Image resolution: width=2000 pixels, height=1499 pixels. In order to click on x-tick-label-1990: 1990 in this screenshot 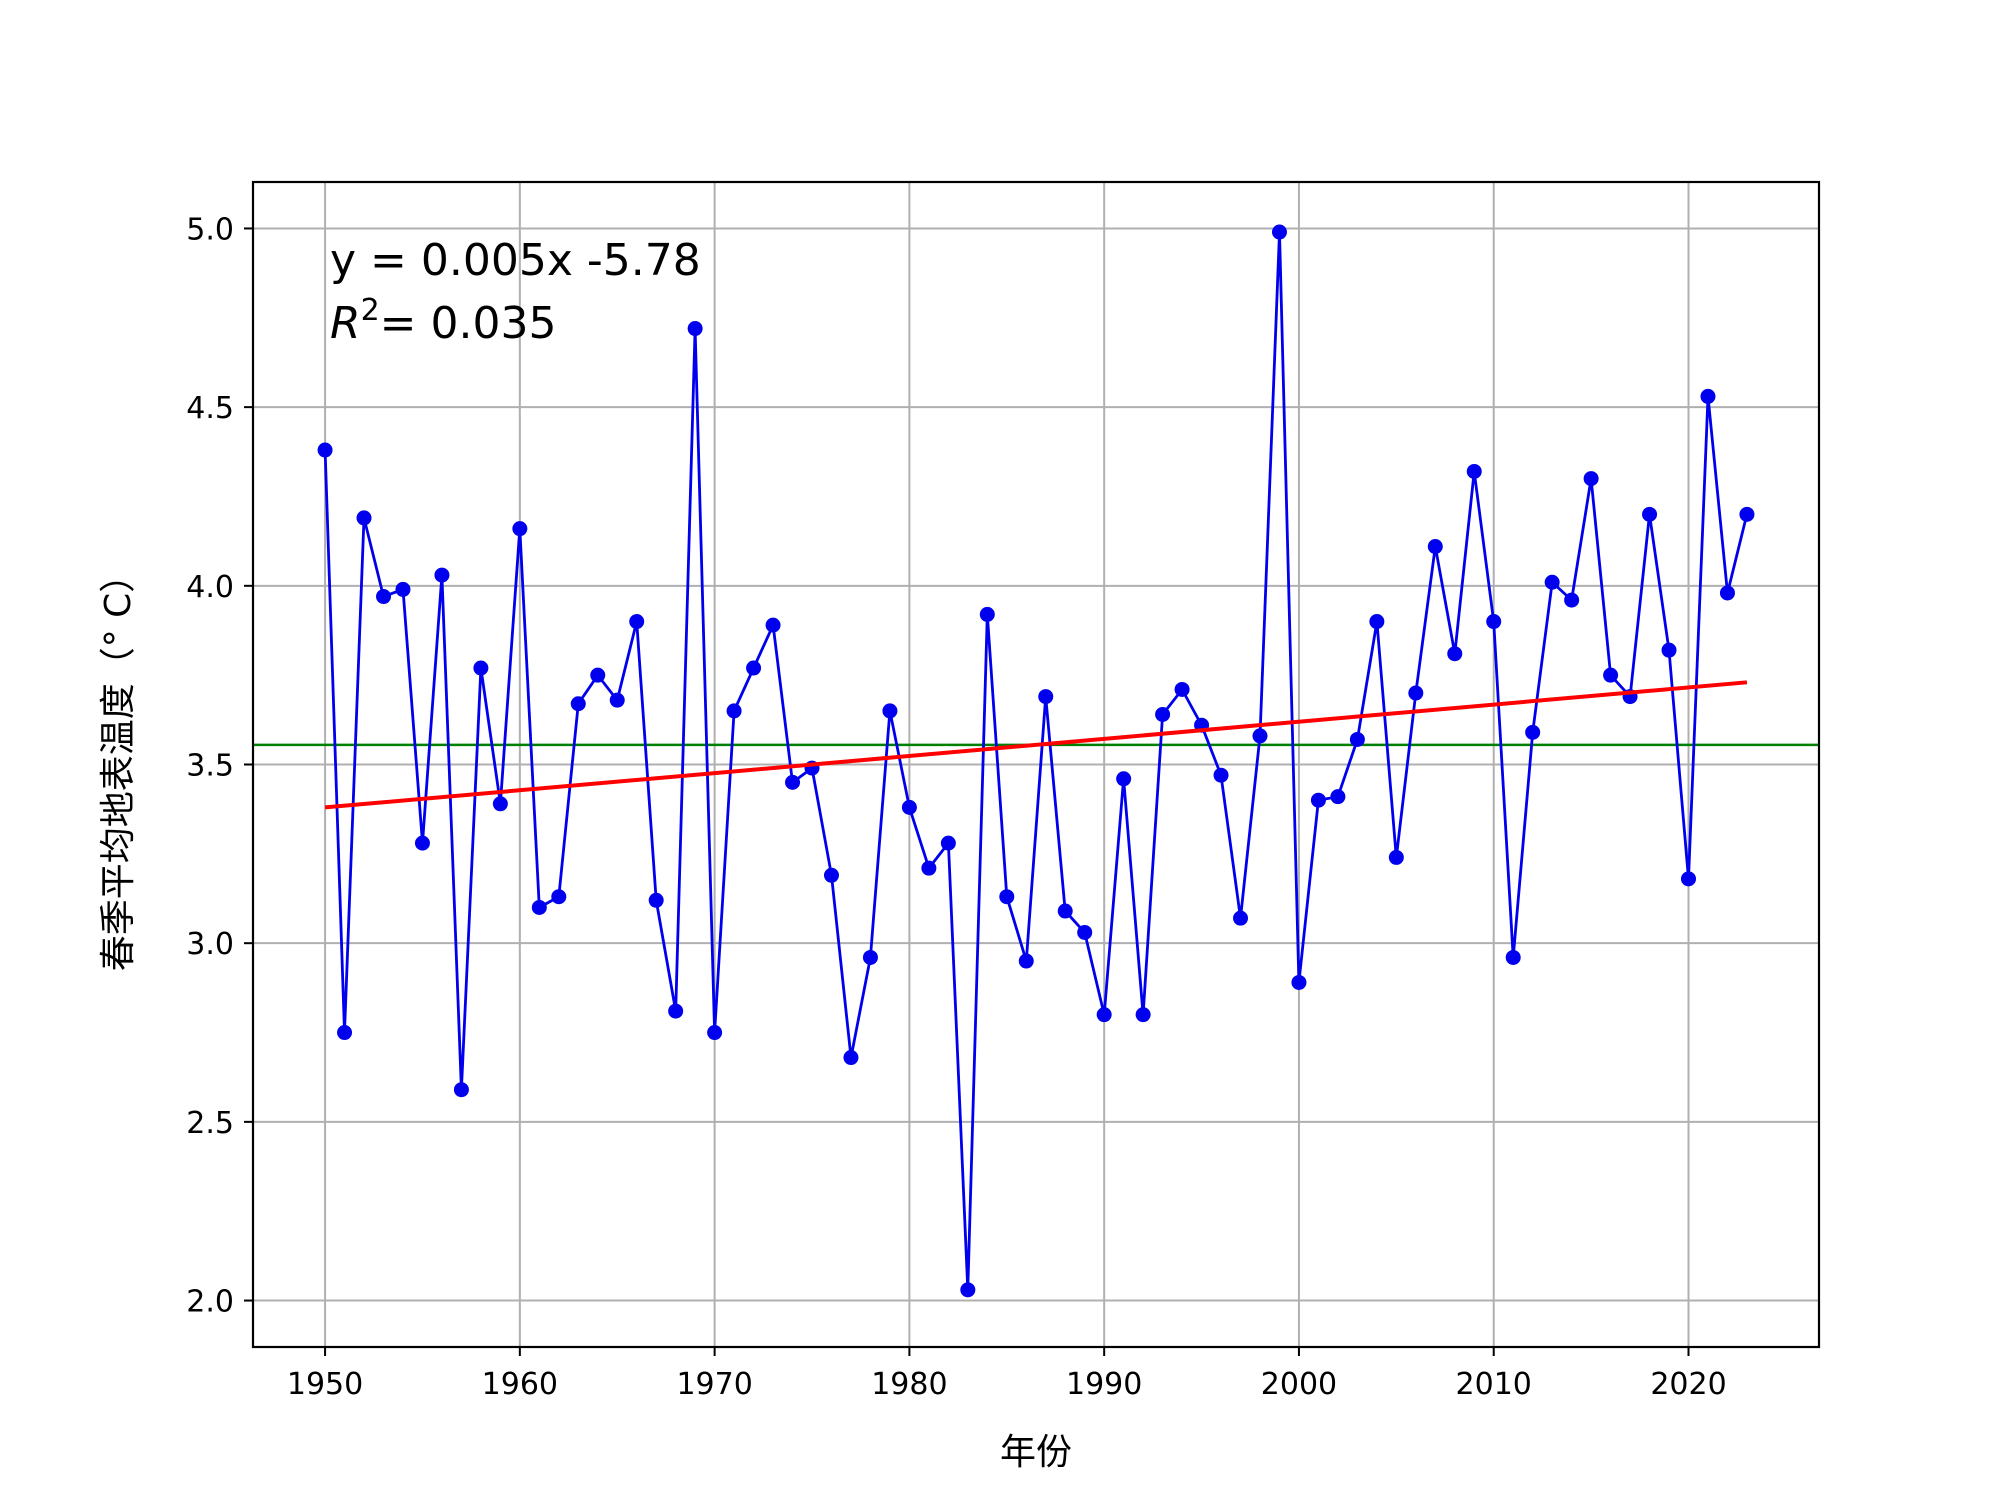, I will do `click(1104, 1384)`.